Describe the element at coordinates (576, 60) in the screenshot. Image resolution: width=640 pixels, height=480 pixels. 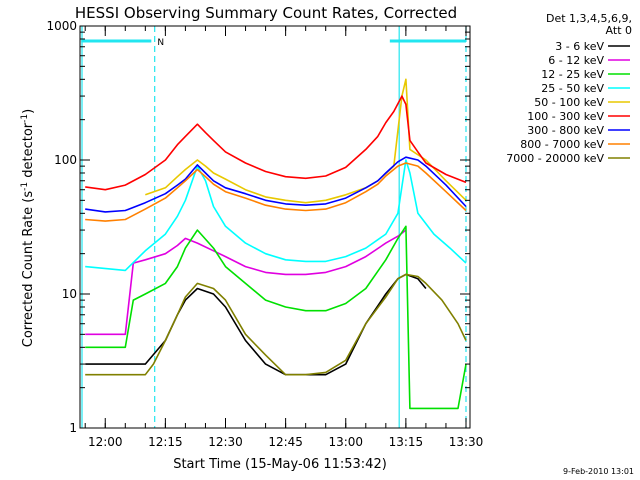
I see `legend-item-label: 6 - 12 keV` at that location.